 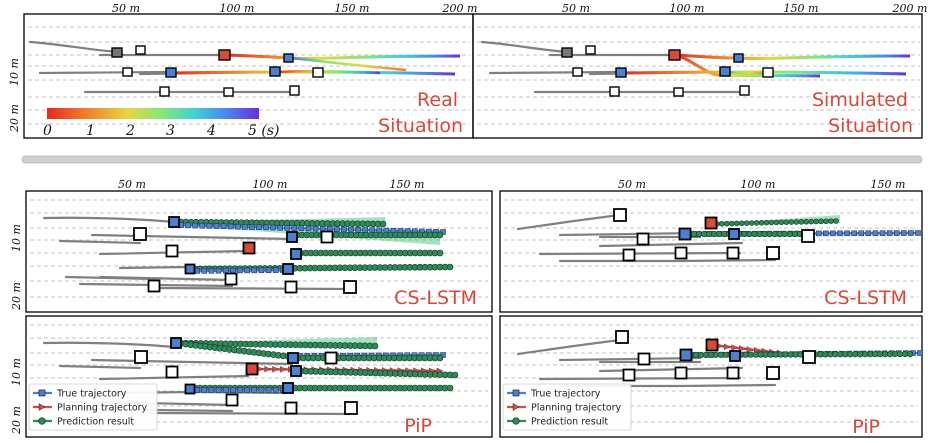 I want to click on panel-label: PiP, so click(x=866, y=427).